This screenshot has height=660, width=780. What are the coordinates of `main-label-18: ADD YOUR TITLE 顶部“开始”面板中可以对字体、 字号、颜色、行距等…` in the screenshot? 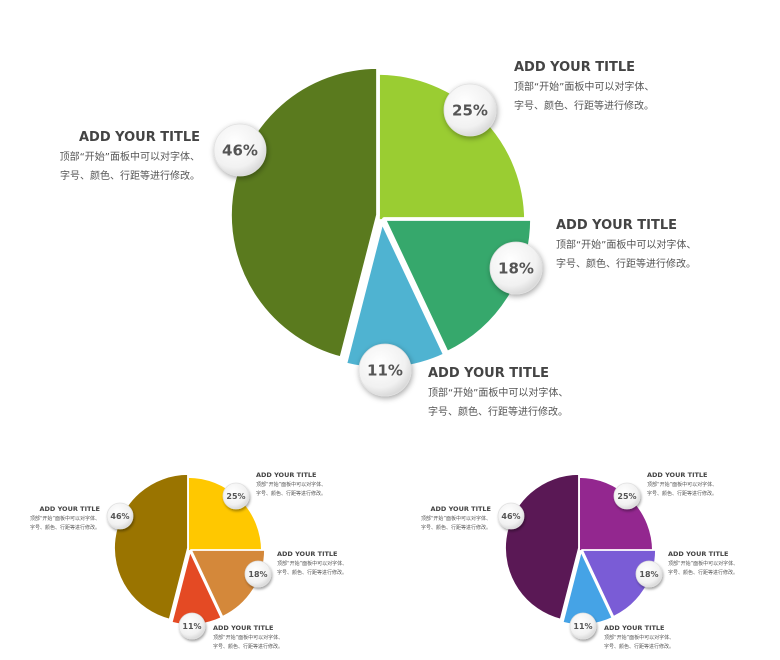 It's located at (626, 244).